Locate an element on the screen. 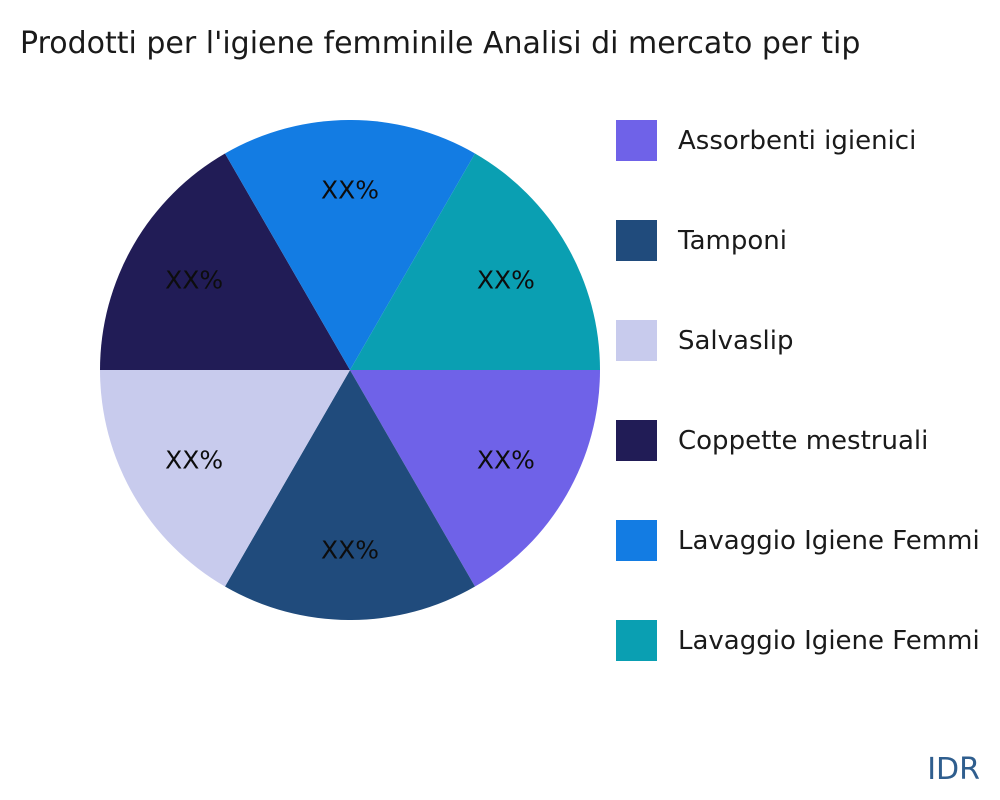 The width and height of the screenshot is (1000, 800). legend-swatch-salvaslip is located at coordinates (636, 340).